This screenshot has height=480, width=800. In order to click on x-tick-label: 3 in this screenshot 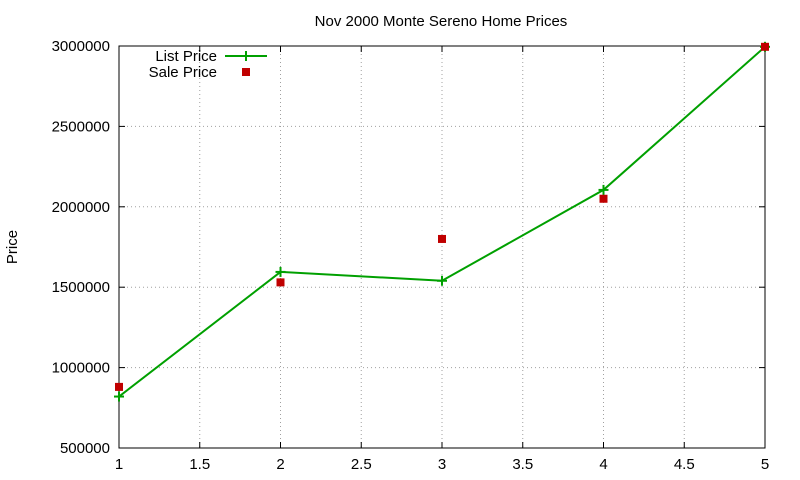, I will do `click(442, 464)`.